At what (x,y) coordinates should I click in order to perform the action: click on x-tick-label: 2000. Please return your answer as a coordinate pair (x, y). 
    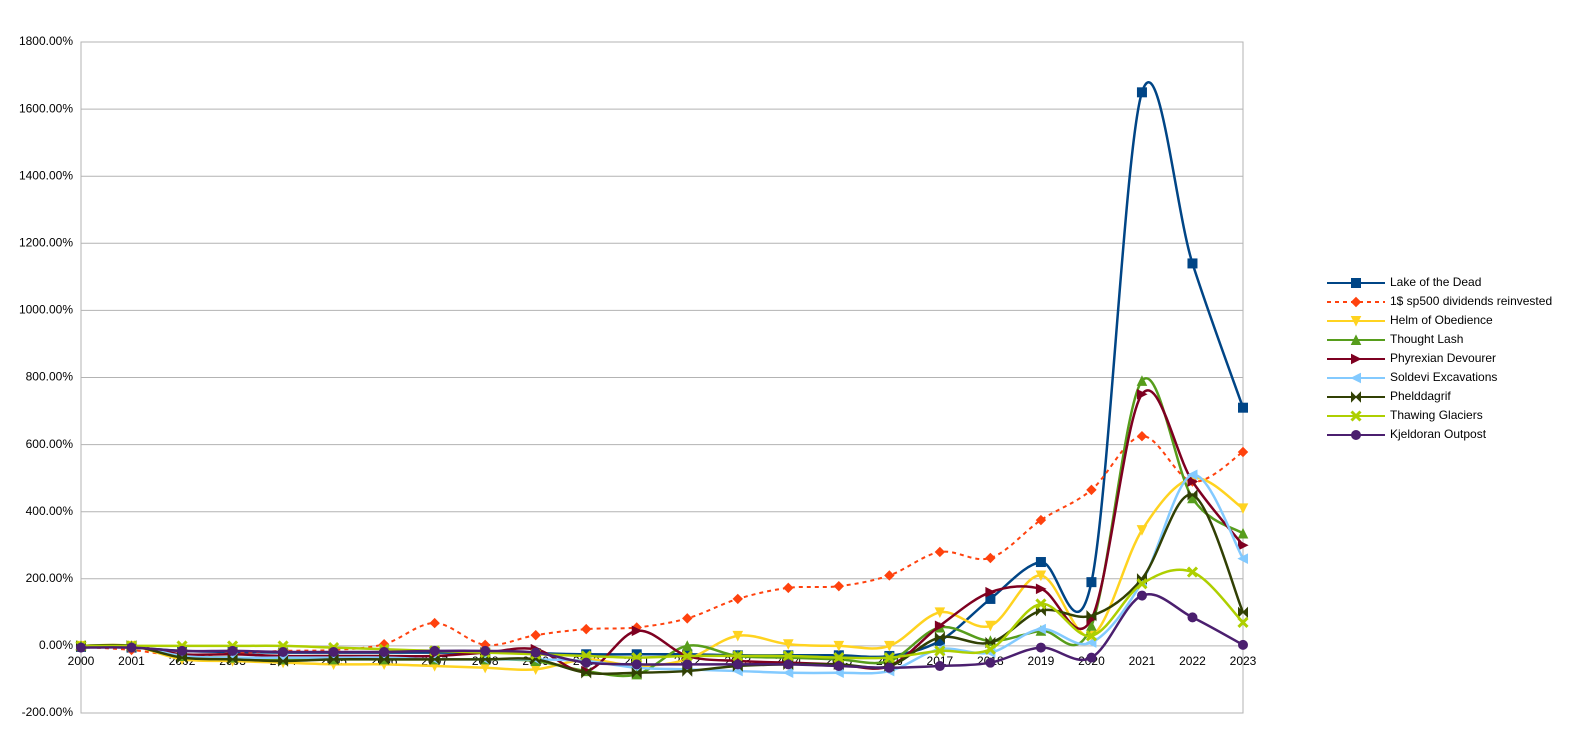
    Looking at the image, I should click on (81, 661).